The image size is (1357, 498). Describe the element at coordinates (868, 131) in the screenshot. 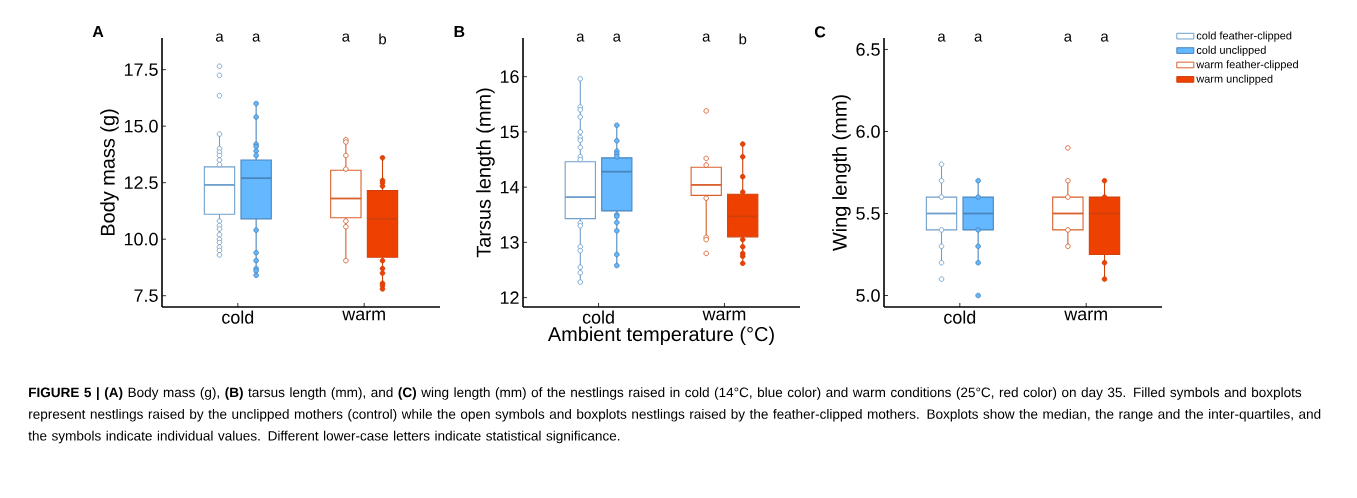

I see `y-tick-label: 6.0` at that location.